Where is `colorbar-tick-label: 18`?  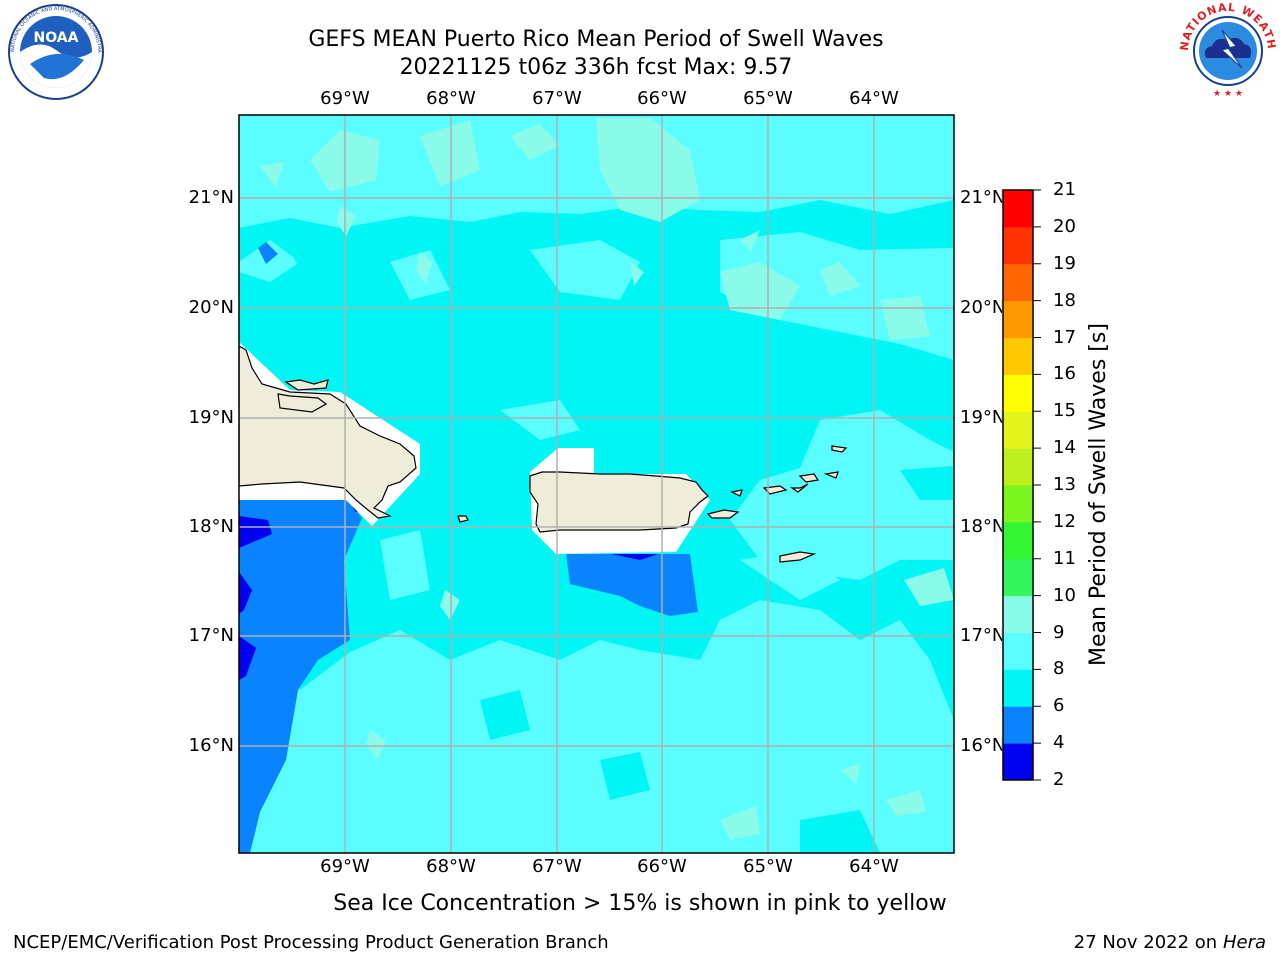 colorbar-tick-label: 18 is located at coordinates (1064, 300).